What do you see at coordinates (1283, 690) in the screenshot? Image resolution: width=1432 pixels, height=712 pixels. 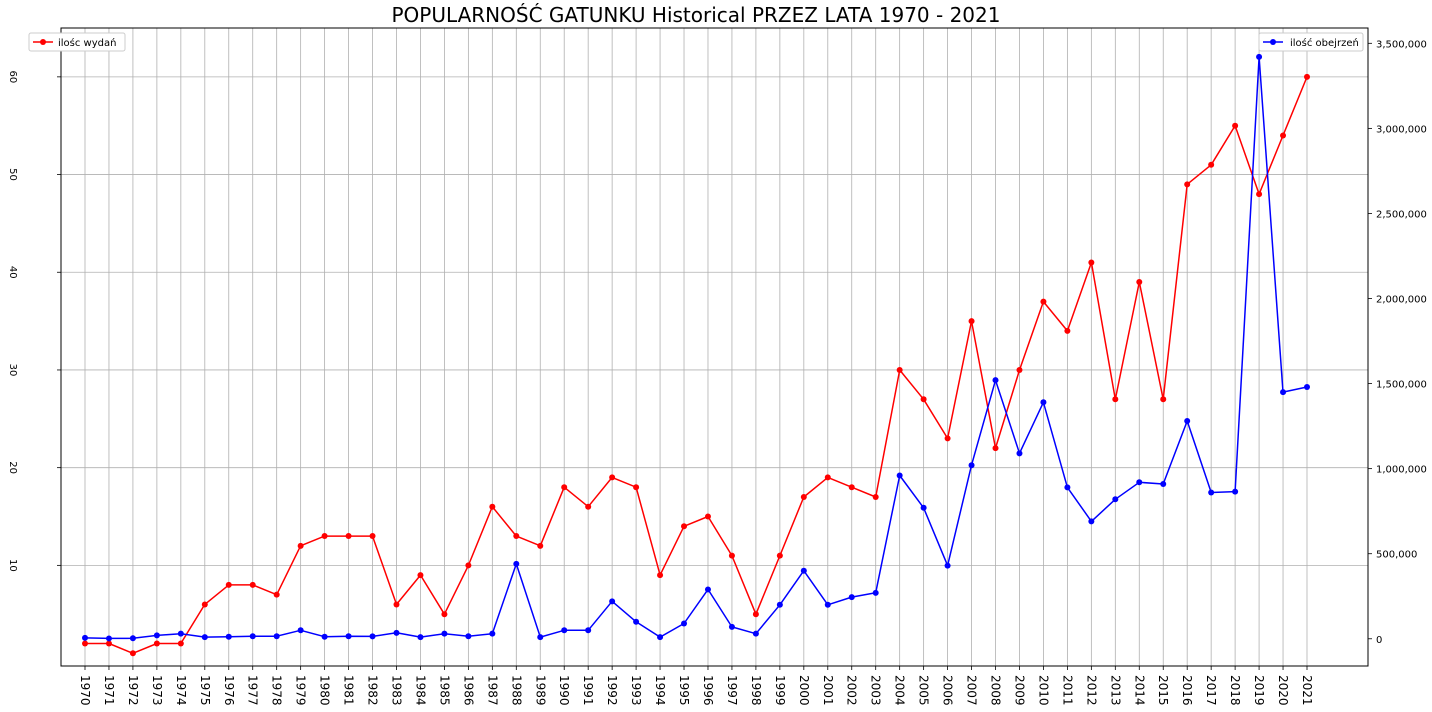 I see `x-tick-label: 2020` at bounding box center [1283, 690].